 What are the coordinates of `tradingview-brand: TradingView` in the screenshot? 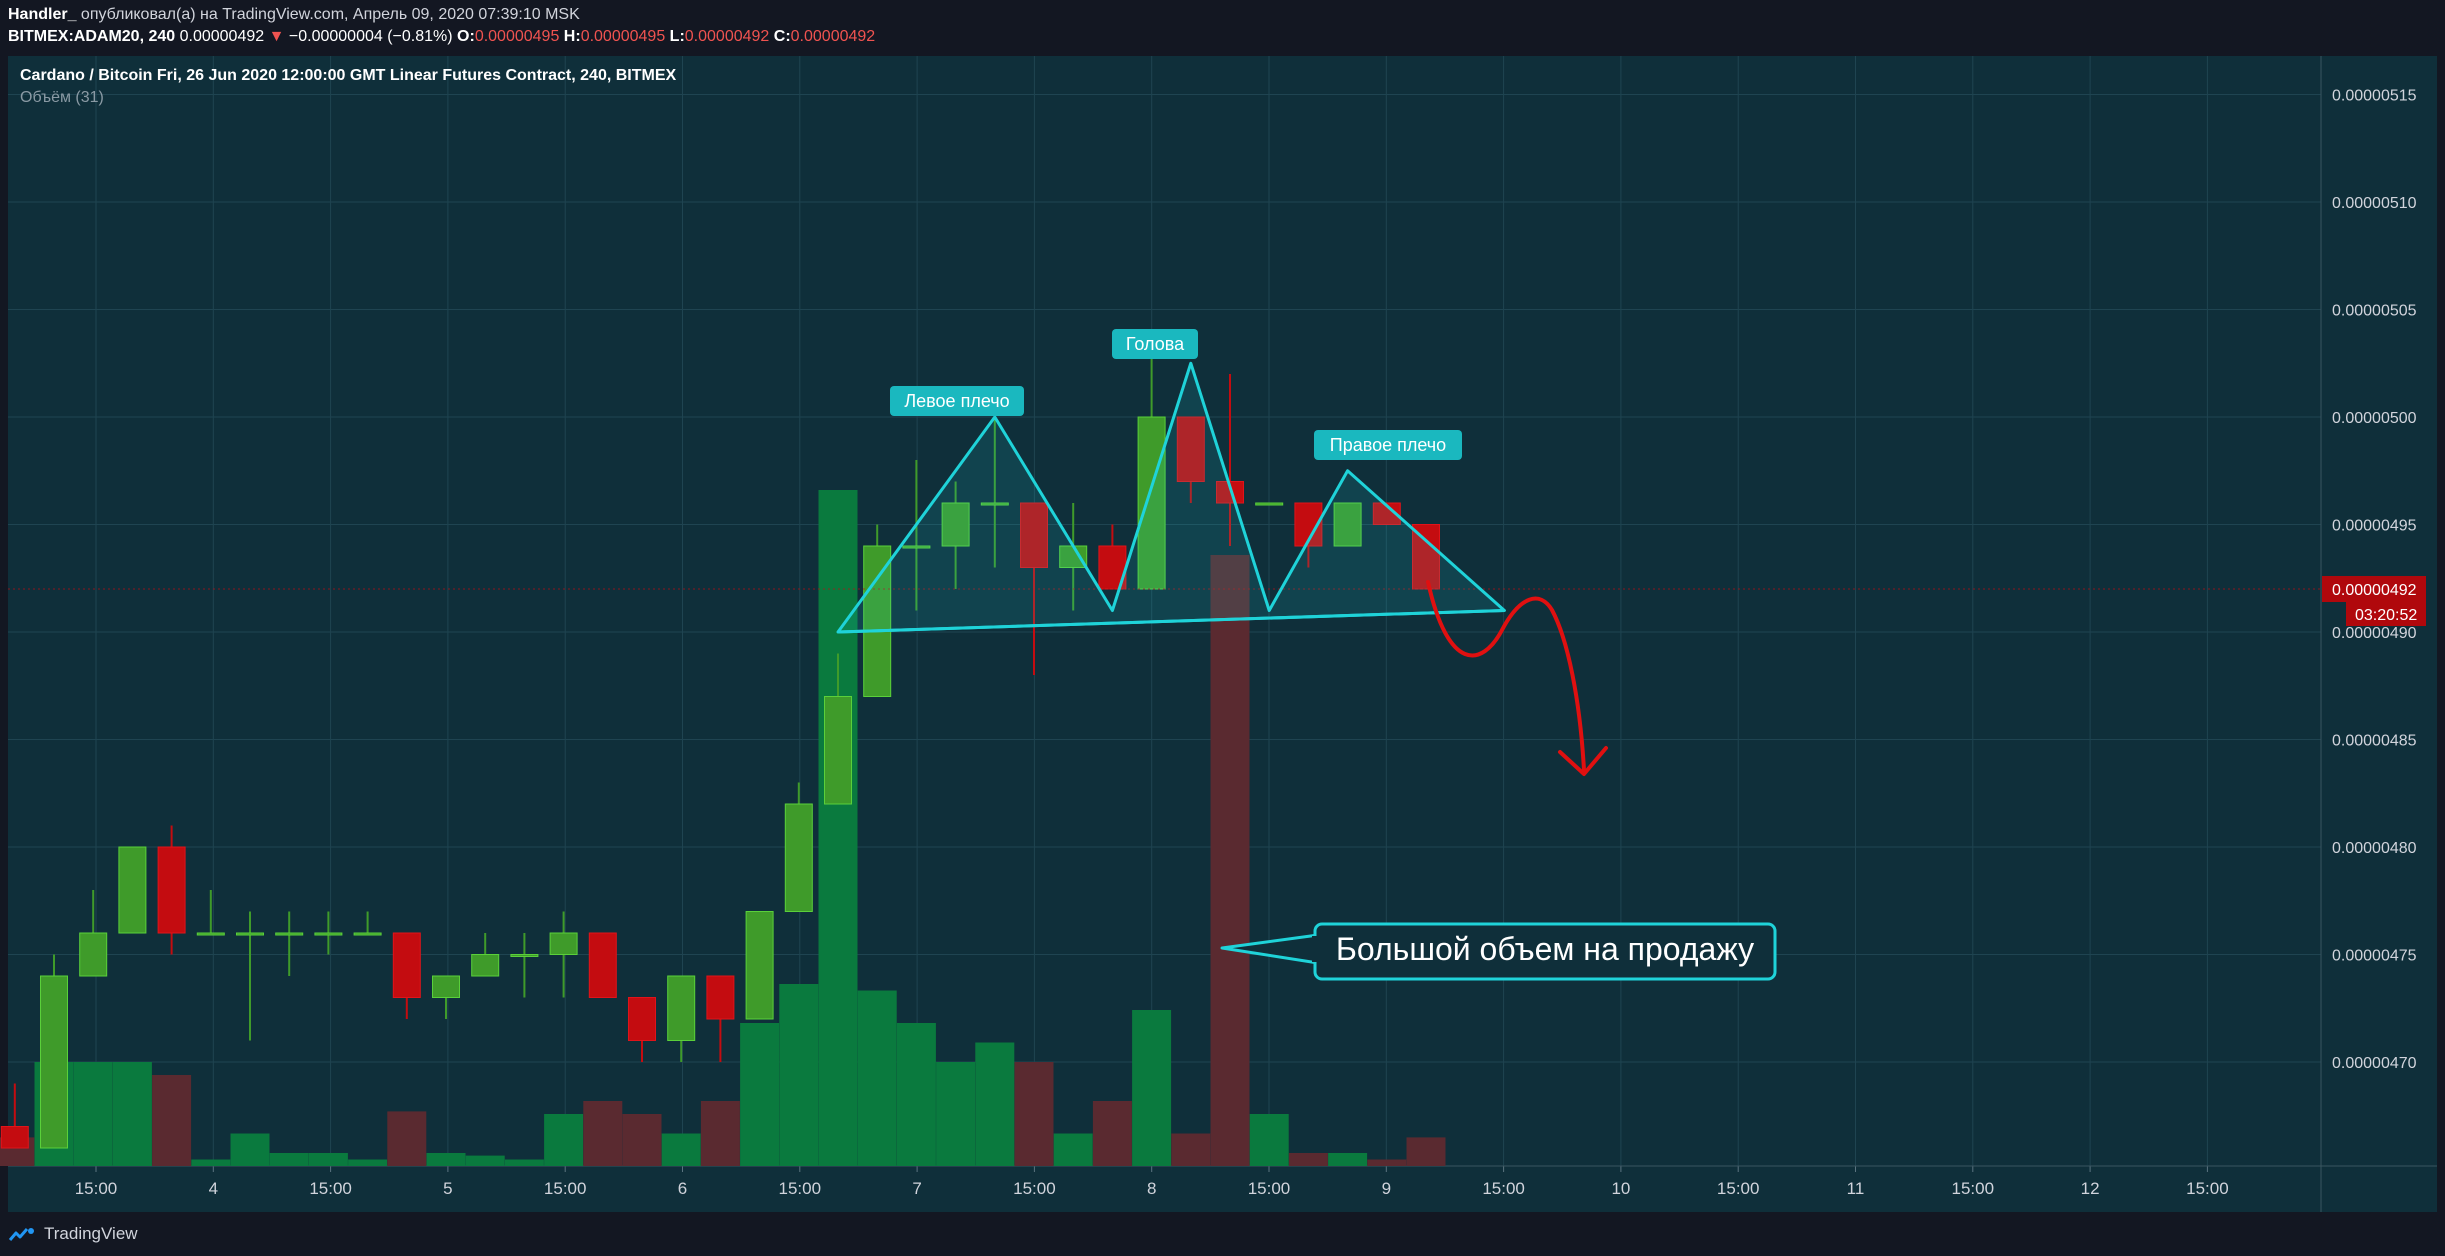 It's located at (91, 1233).